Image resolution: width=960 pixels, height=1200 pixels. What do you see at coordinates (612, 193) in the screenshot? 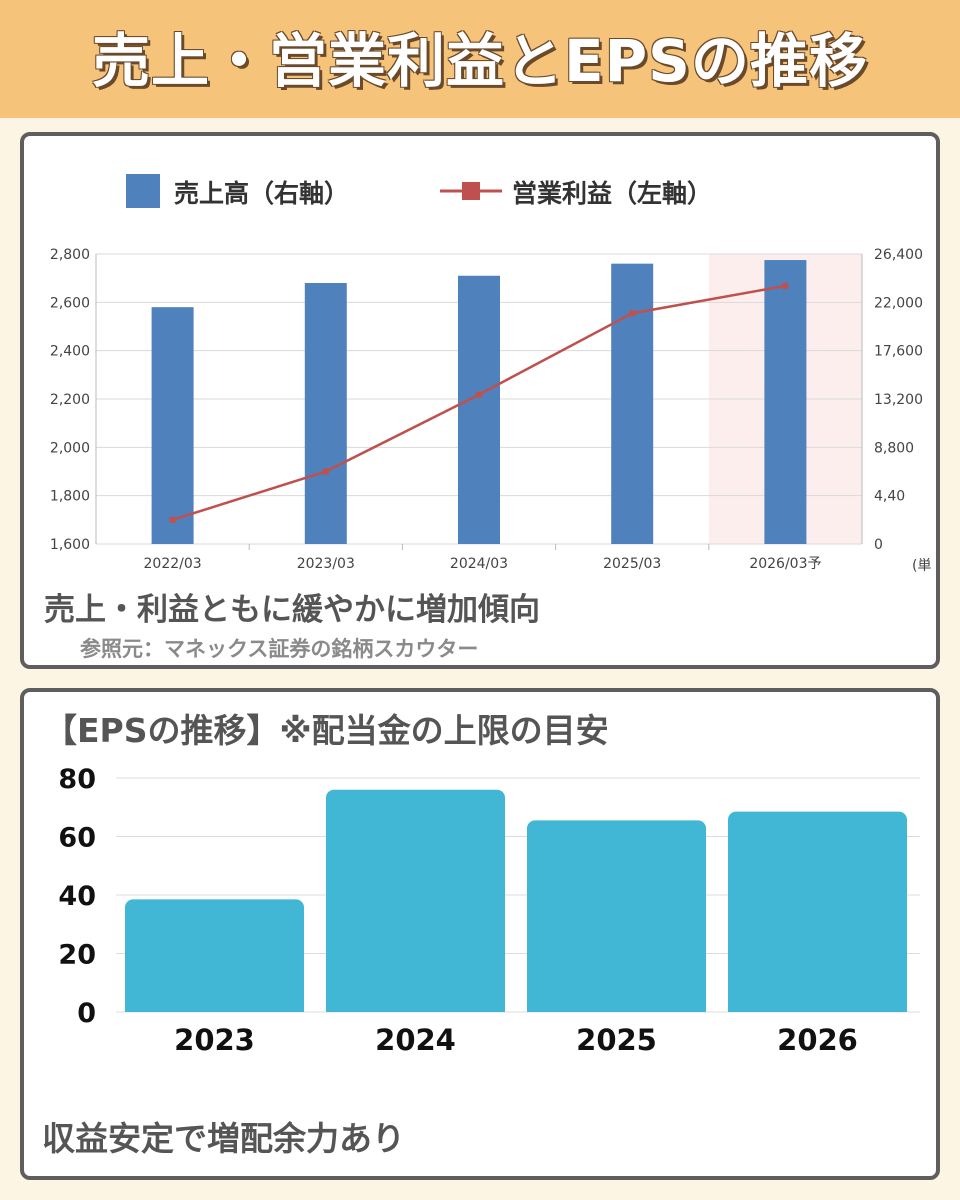
I see `legend-profit-label: 営業利益（左軸）` at bounding box center [612, 193].